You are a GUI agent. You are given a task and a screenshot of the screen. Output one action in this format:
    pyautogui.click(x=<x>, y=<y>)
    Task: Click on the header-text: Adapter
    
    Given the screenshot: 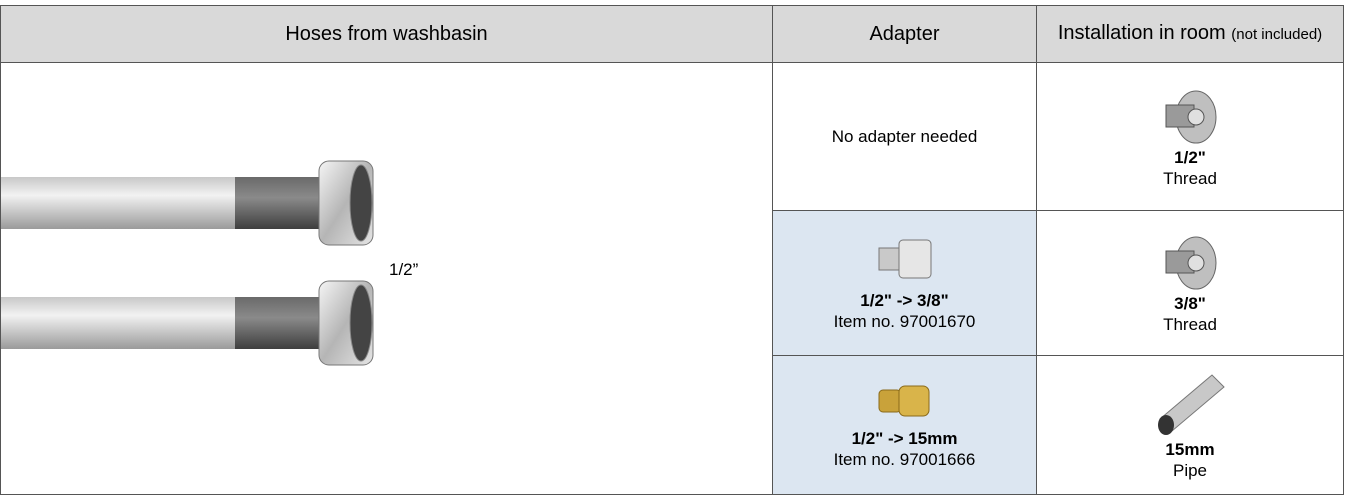 What is the action you would take?
    pyautogui.click(x=904, y=34)
    